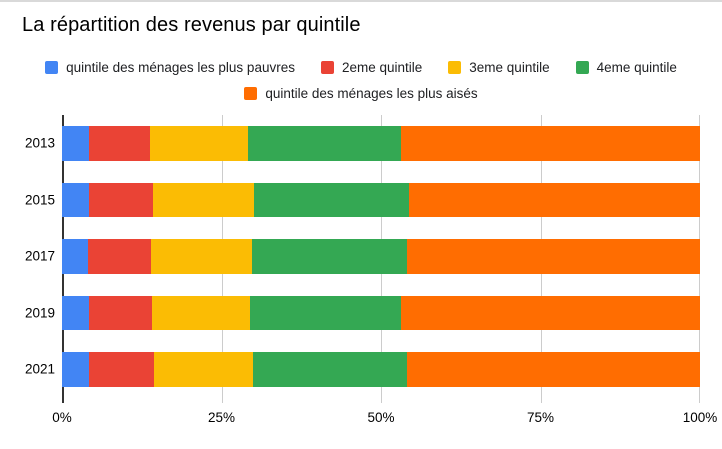 The image size is (722, 449). I want to click on legend-item: 2eme quintile, so click(371, 67).